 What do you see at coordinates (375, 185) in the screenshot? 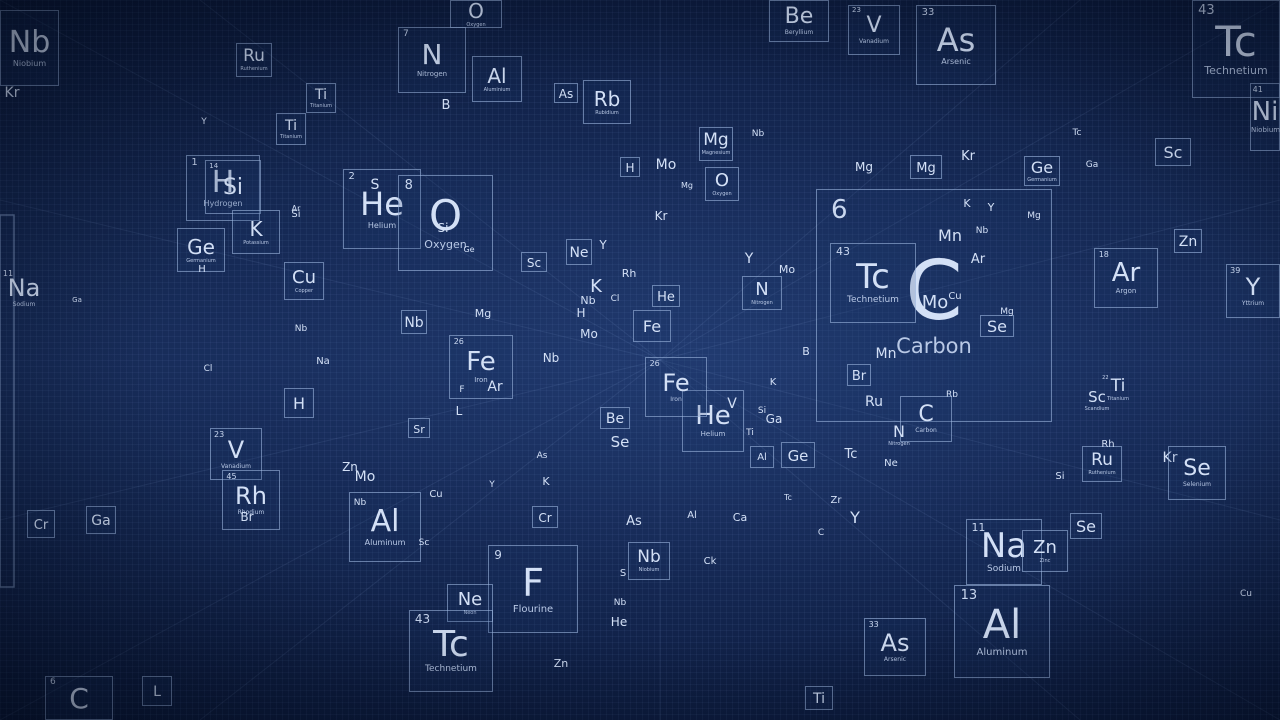
I see `element-tile: S` at bounding box center [375, 185].